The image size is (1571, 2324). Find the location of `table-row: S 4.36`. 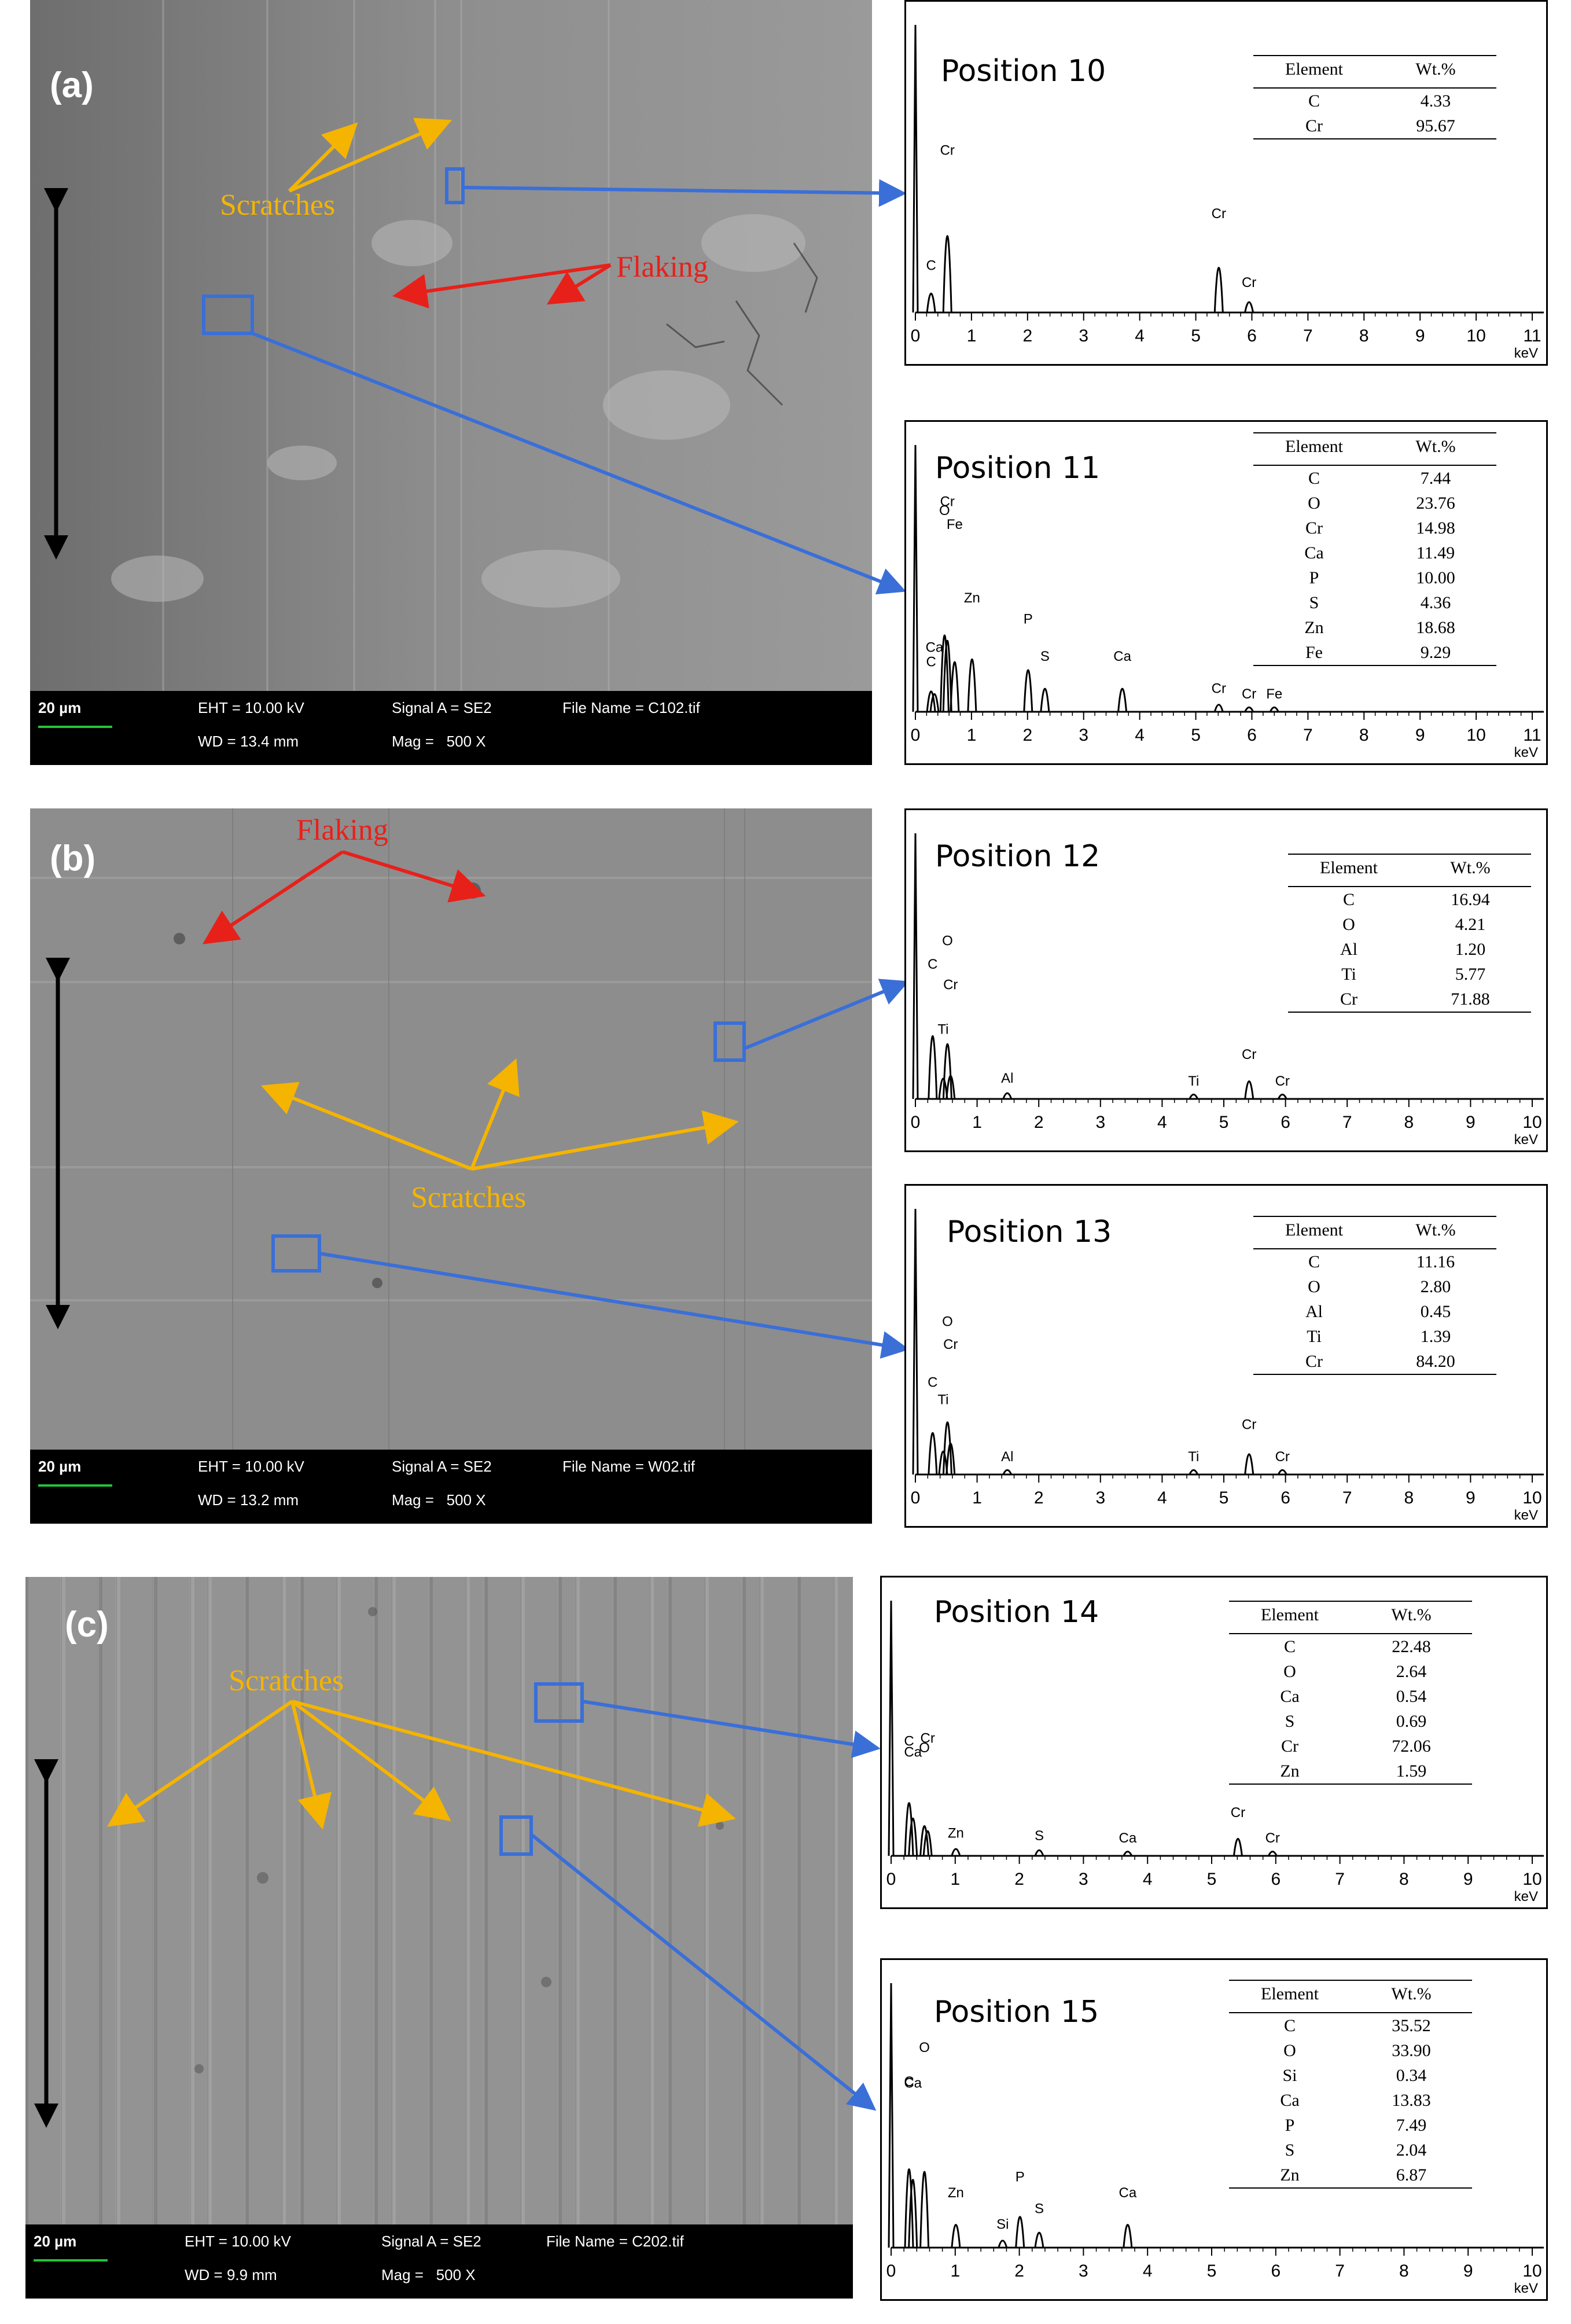

table-row: S 4.36 is located at coordinates (1375, 602).